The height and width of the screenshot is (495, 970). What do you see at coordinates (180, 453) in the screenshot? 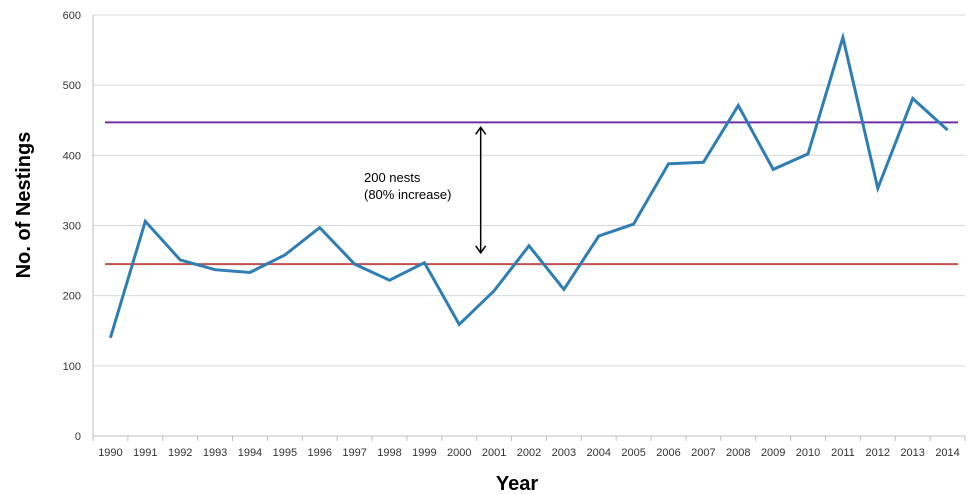
I see `x-tick-label: 1992` at bounding box center [180, 453].